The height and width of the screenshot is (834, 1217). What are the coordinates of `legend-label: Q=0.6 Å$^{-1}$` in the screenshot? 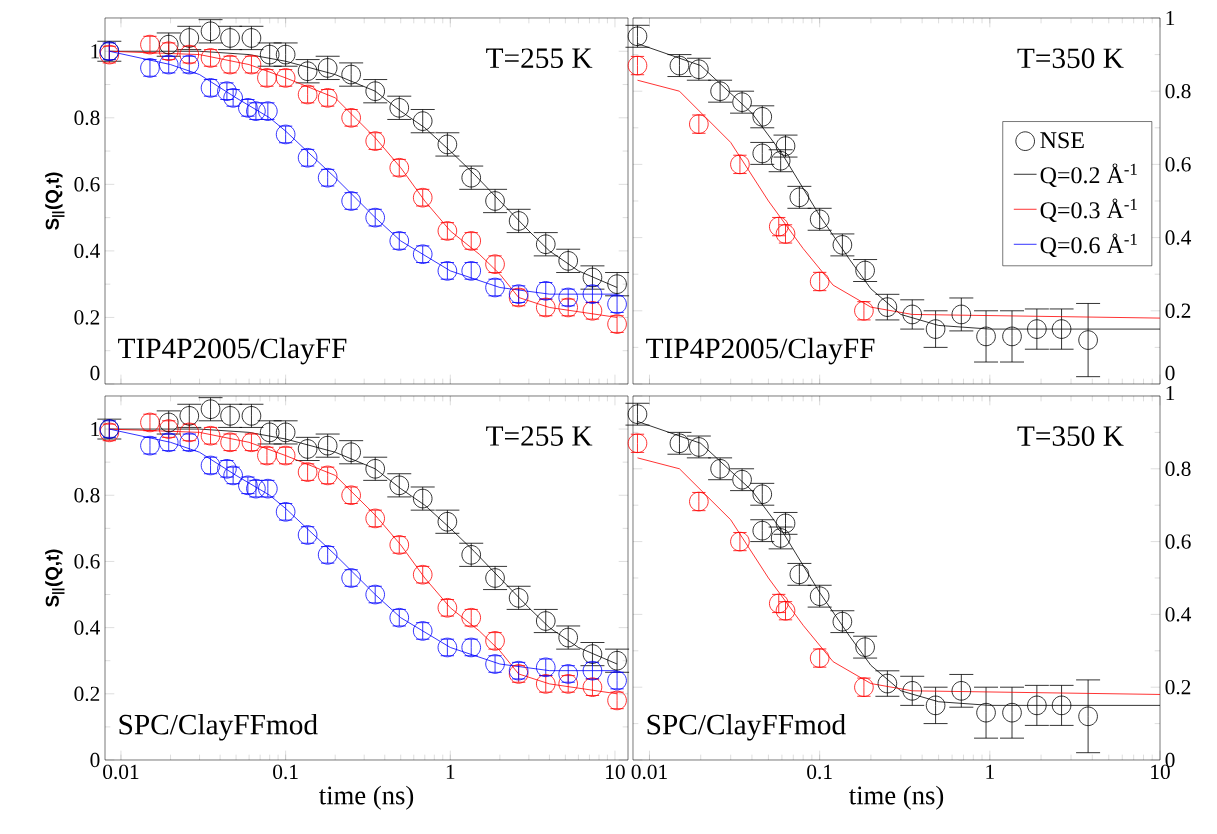 It's located at (1088, 245).